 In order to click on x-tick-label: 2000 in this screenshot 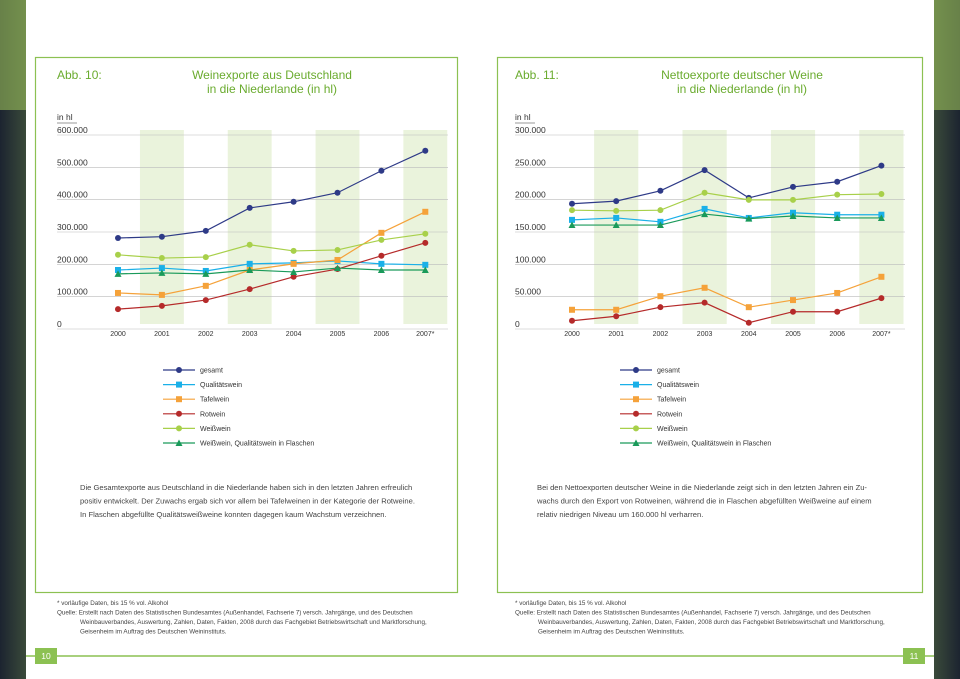, I will do `click(572, 334)`.